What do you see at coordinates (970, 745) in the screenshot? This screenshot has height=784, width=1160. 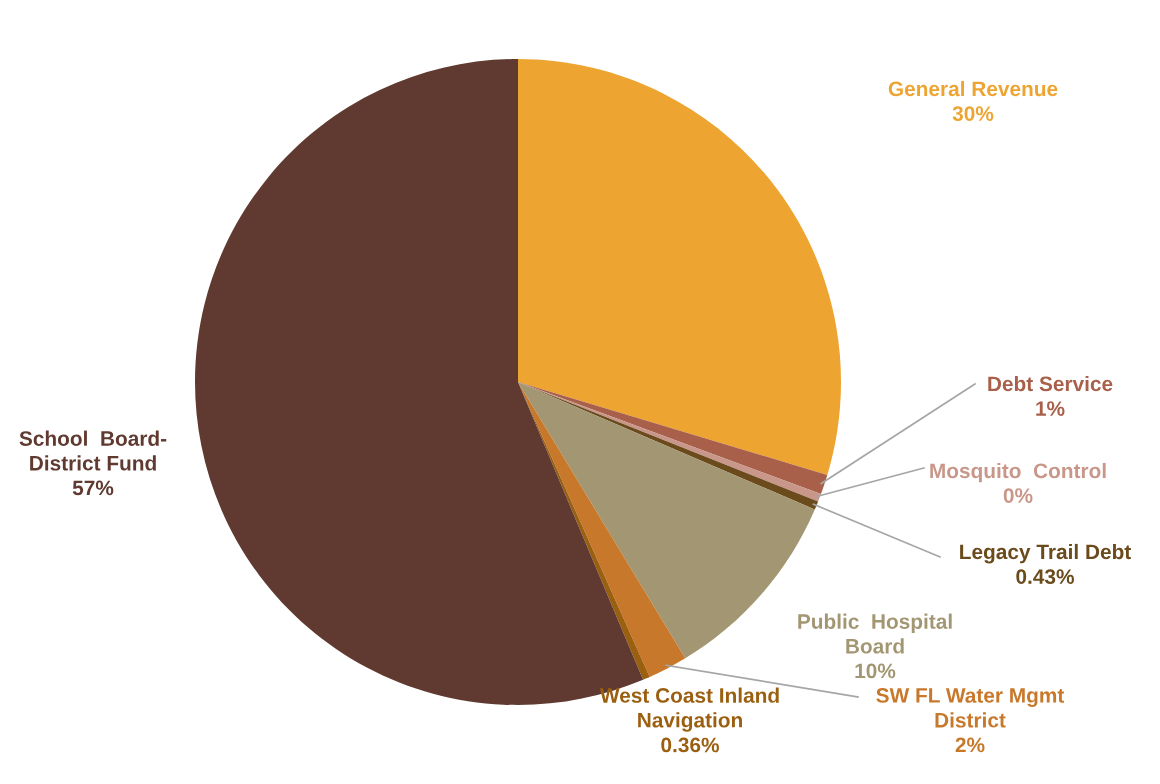 I see `data-label: 2%` at bounding box center [970, 745].